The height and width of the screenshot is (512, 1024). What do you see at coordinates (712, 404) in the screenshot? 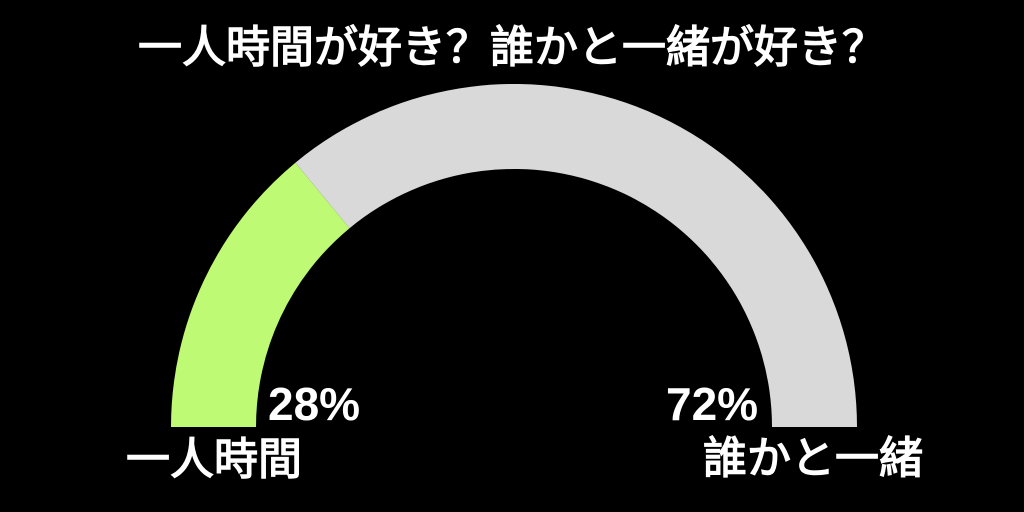
I see `segment-value-with-someone: 72%` at bounding box center [712, 404].